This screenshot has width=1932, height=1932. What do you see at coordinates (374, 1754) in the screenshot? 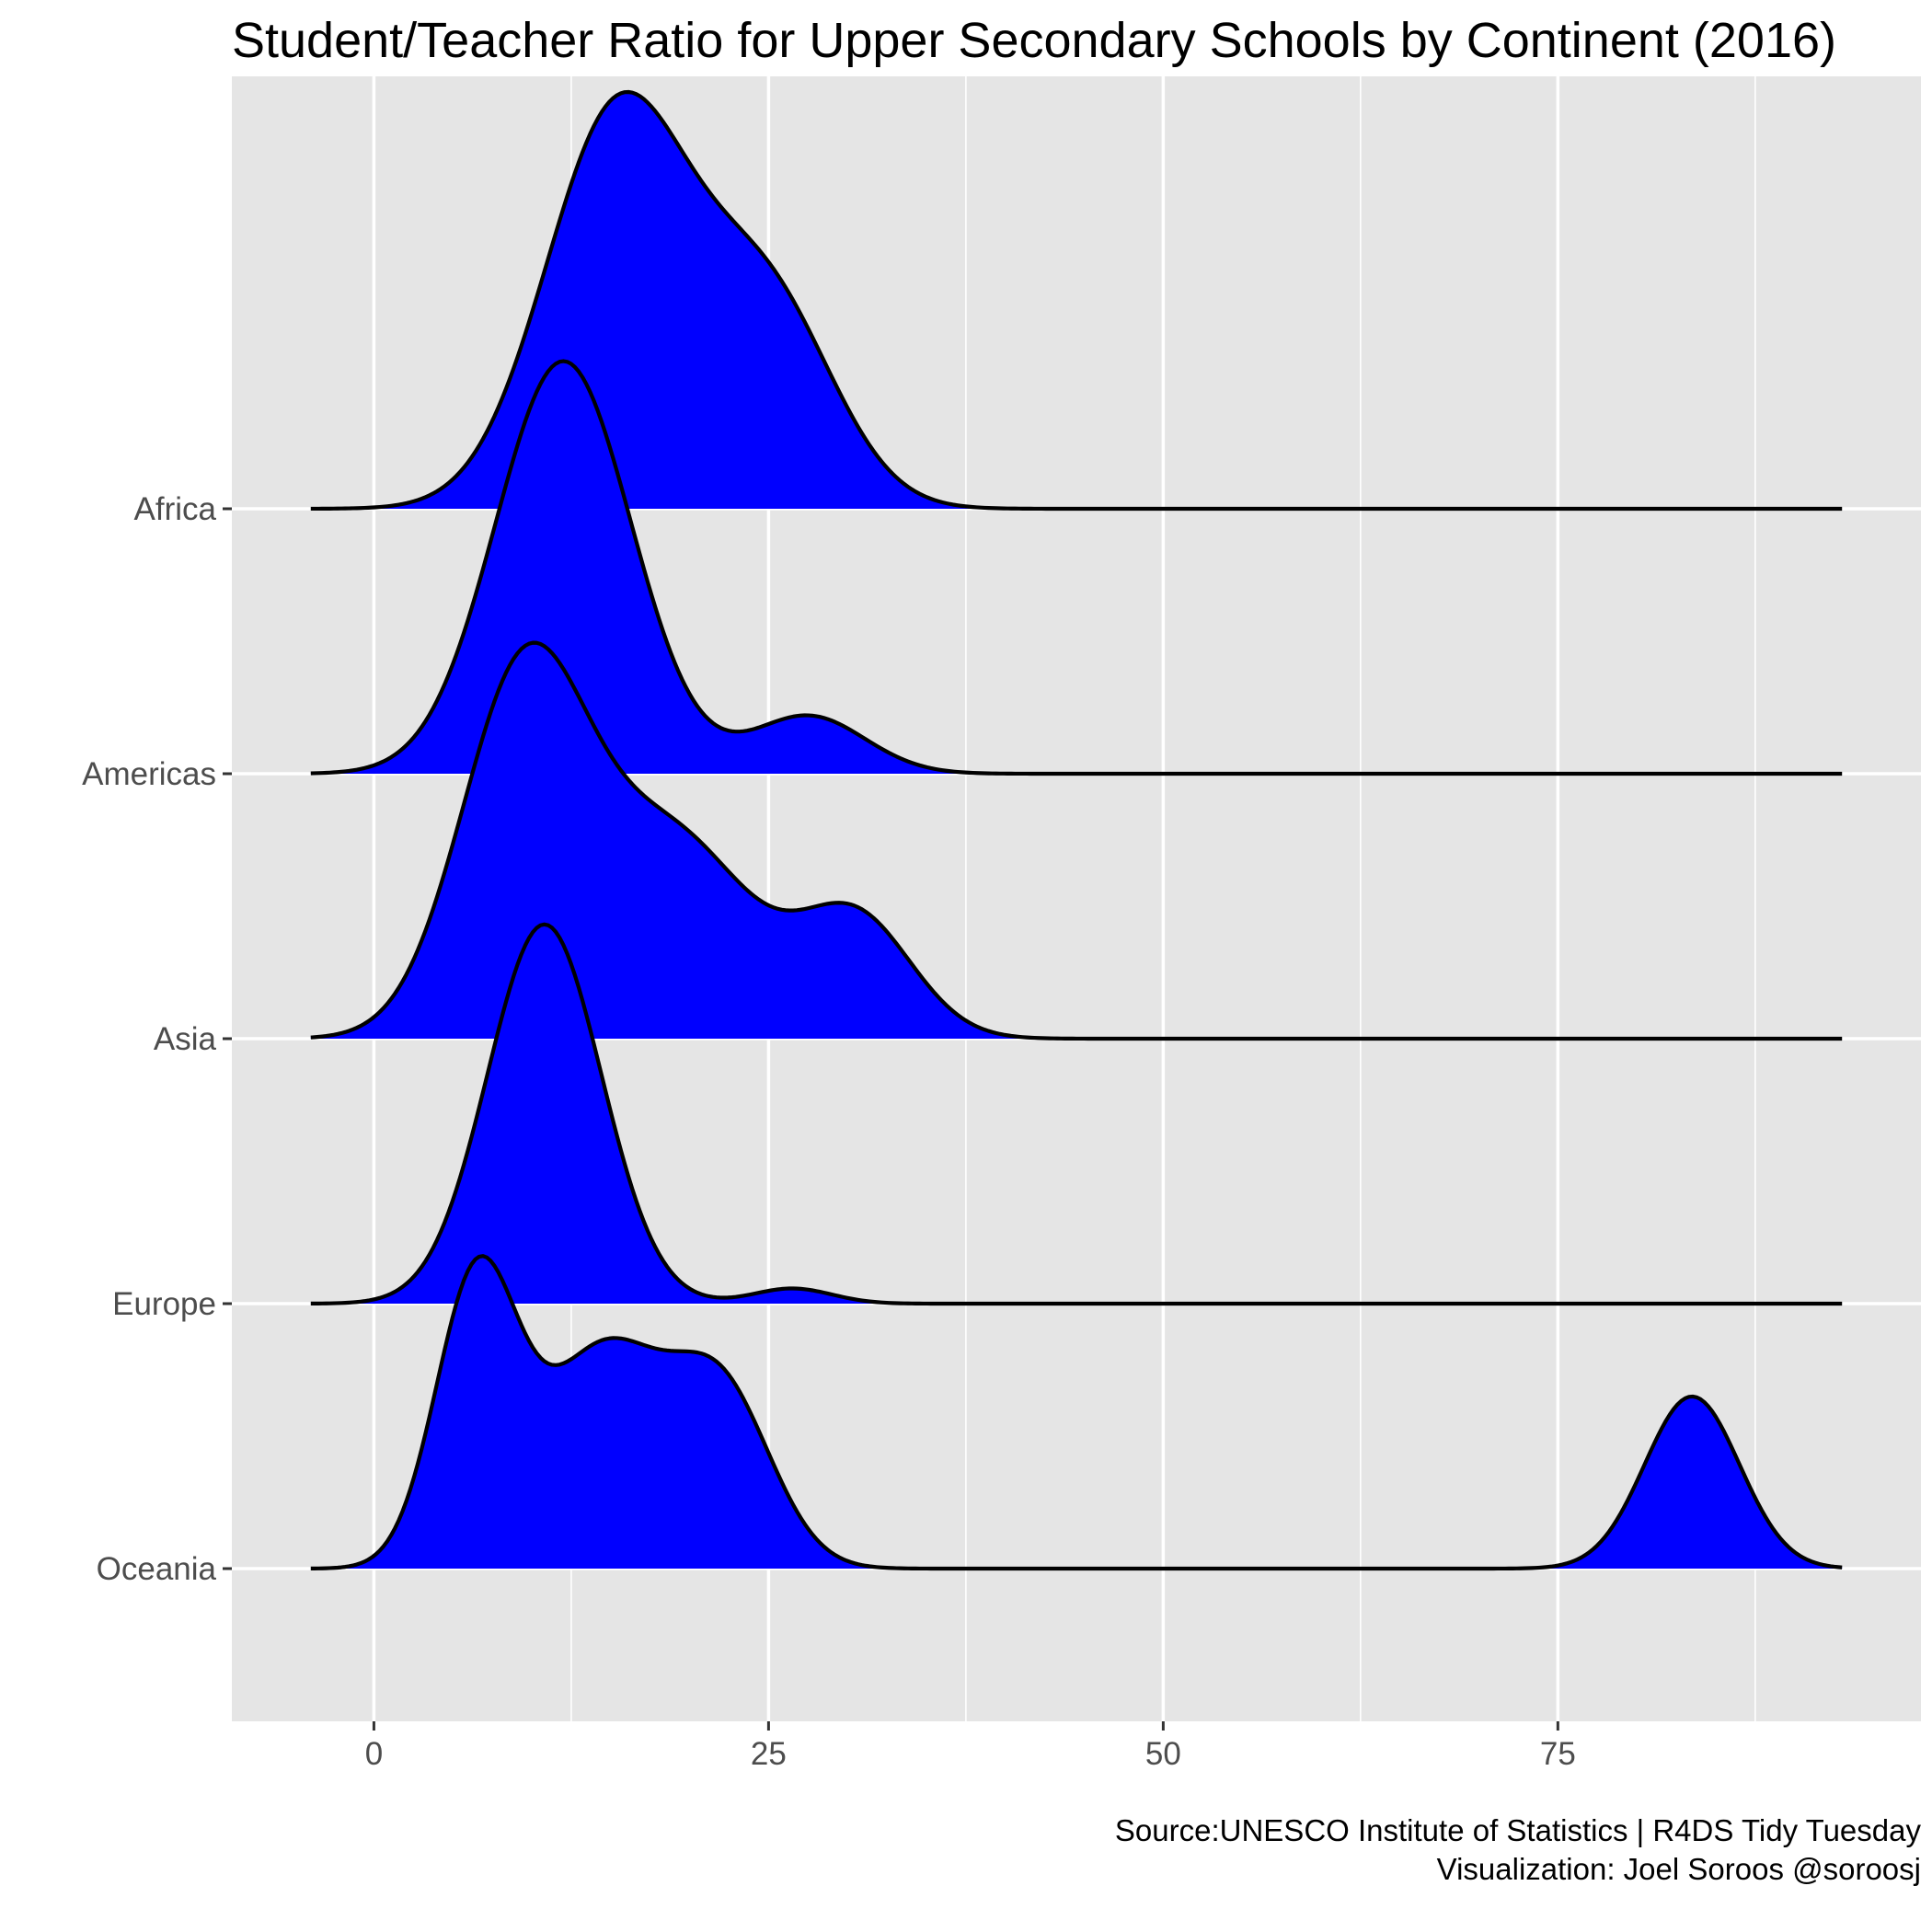
I see `x-tick-label: 0` at bounding box center [374, 1754].